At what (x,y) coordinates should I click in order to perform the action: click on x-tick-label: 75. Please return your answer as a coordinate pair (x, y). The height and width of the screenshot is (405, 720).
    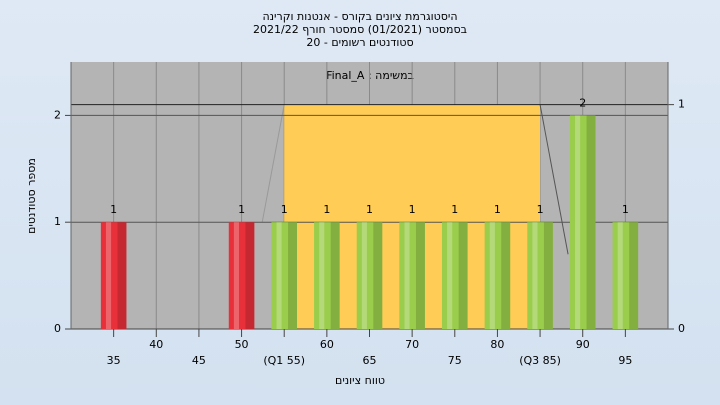
    Looking at the image, I should click on (455, 360).